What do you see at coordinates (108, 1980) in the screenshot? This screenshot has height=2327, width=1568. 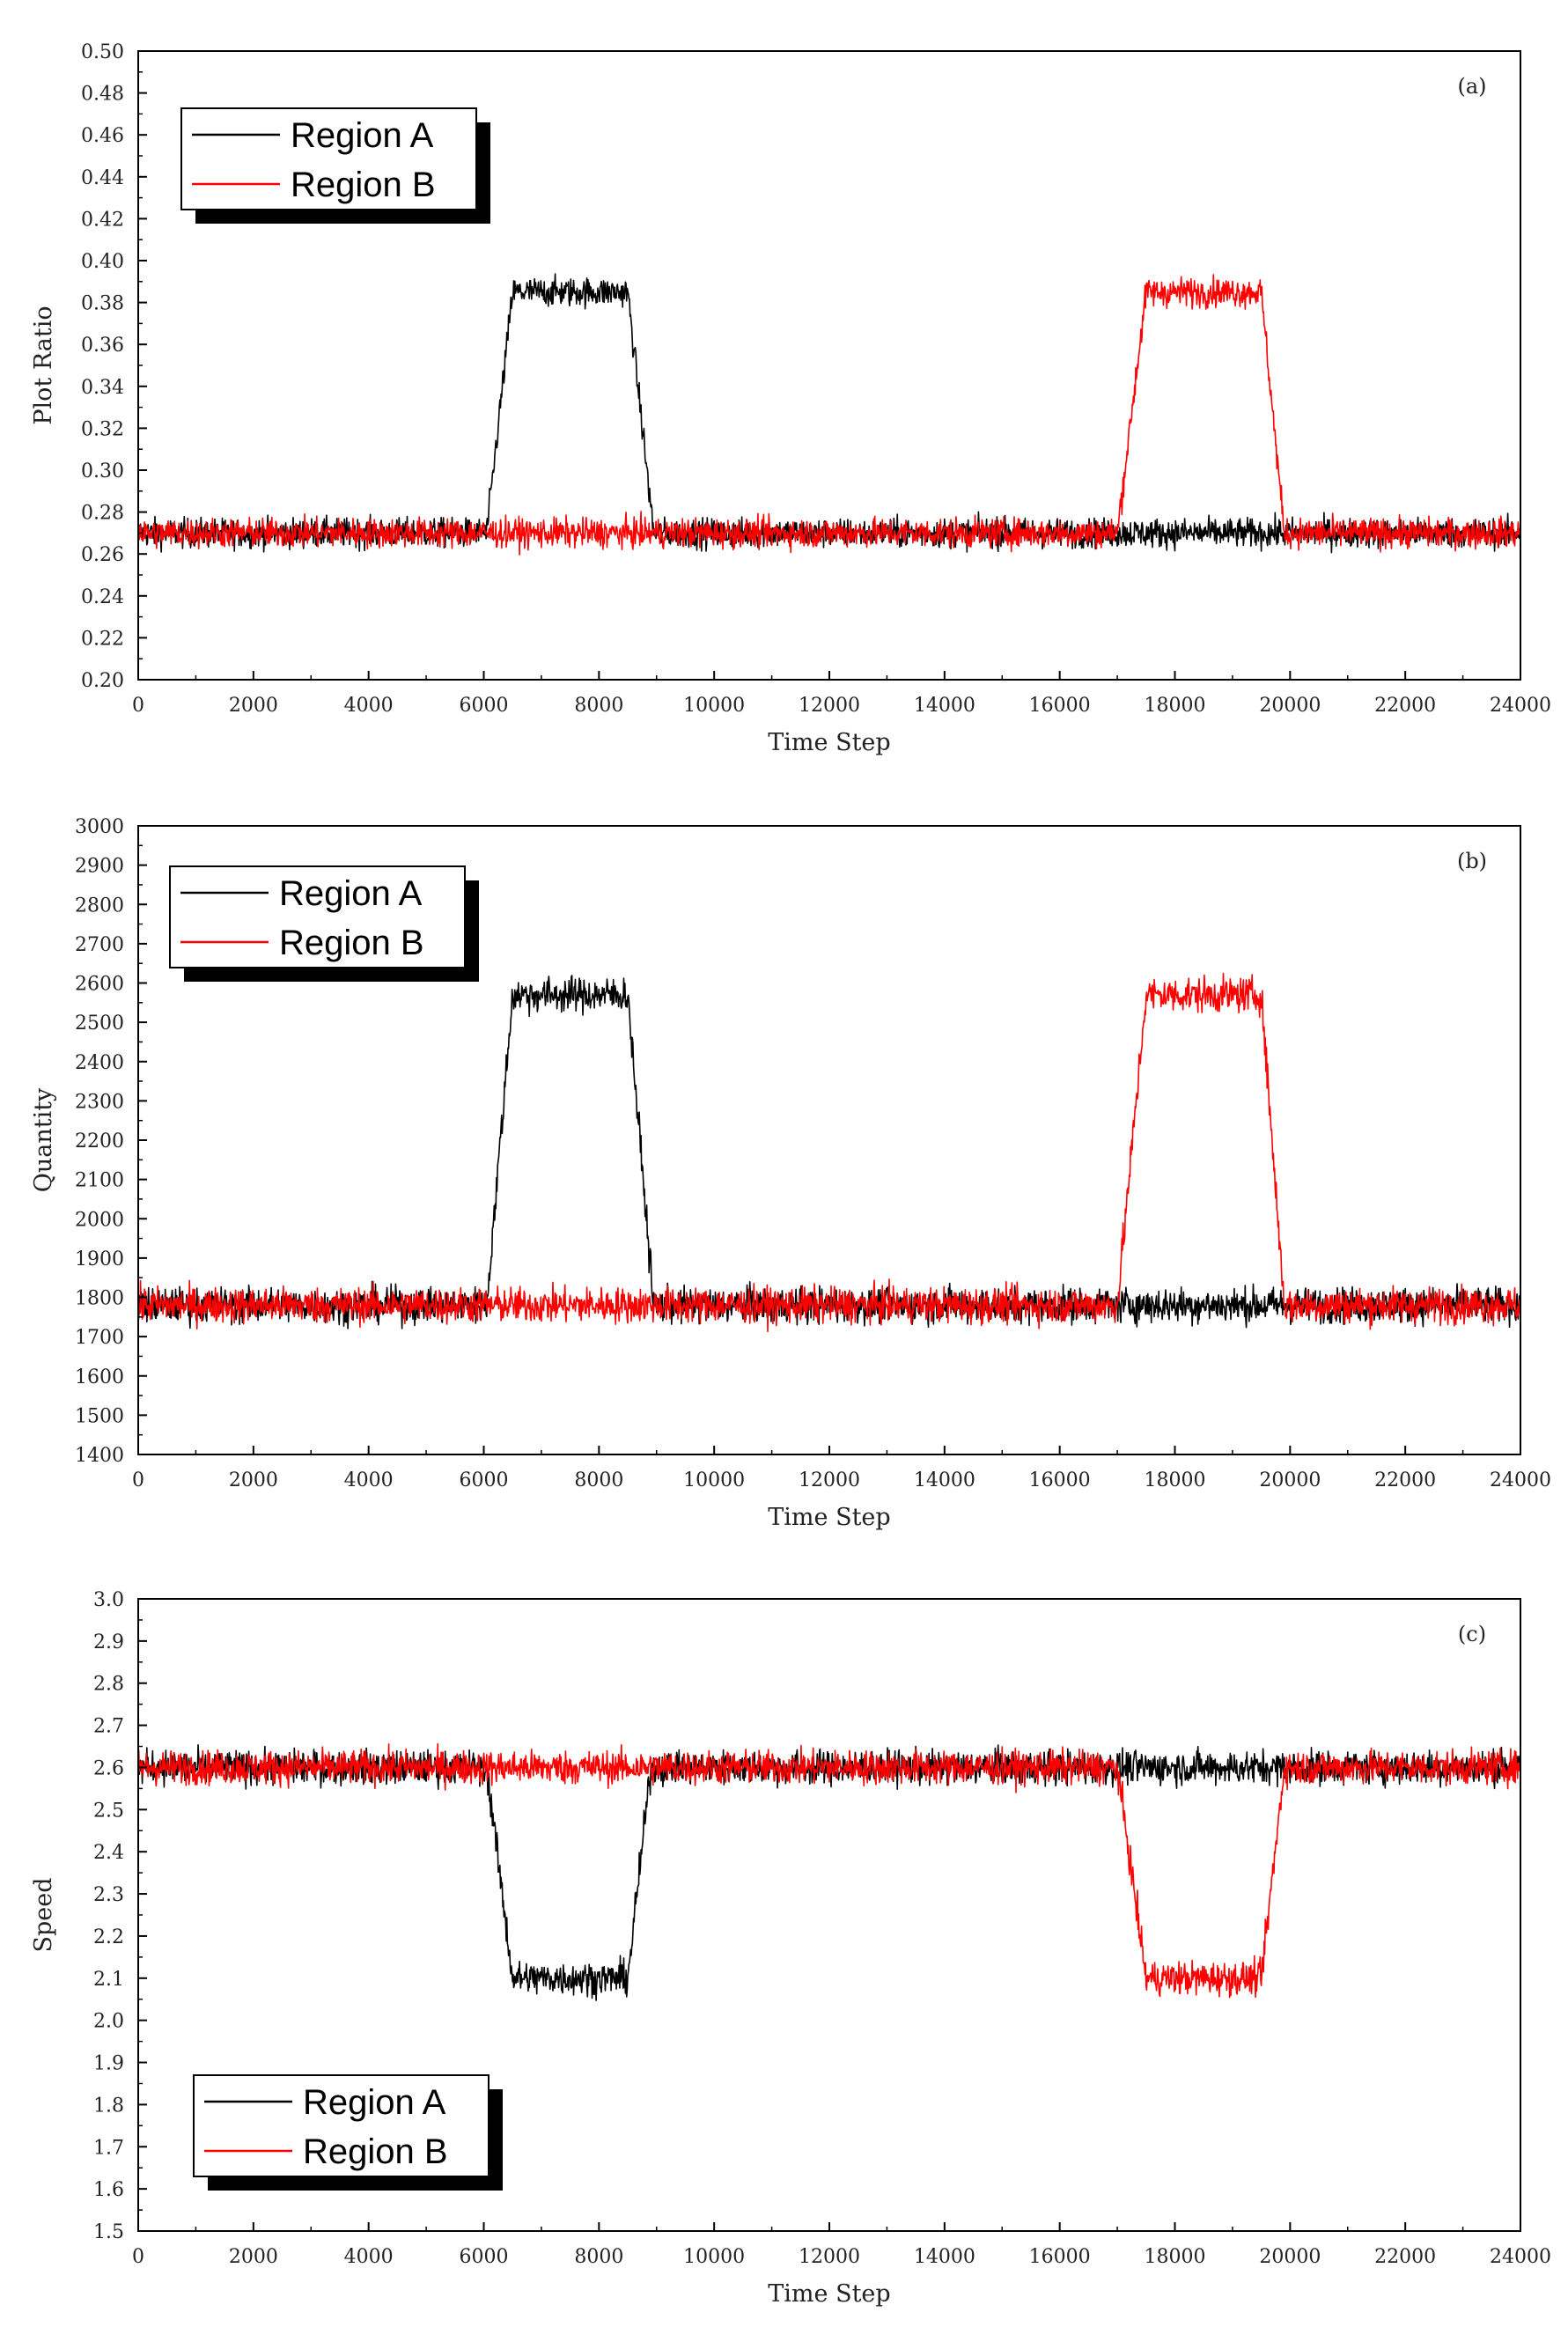 I see `y-tick-label: 2.1` at bounding box center [108, 1980].